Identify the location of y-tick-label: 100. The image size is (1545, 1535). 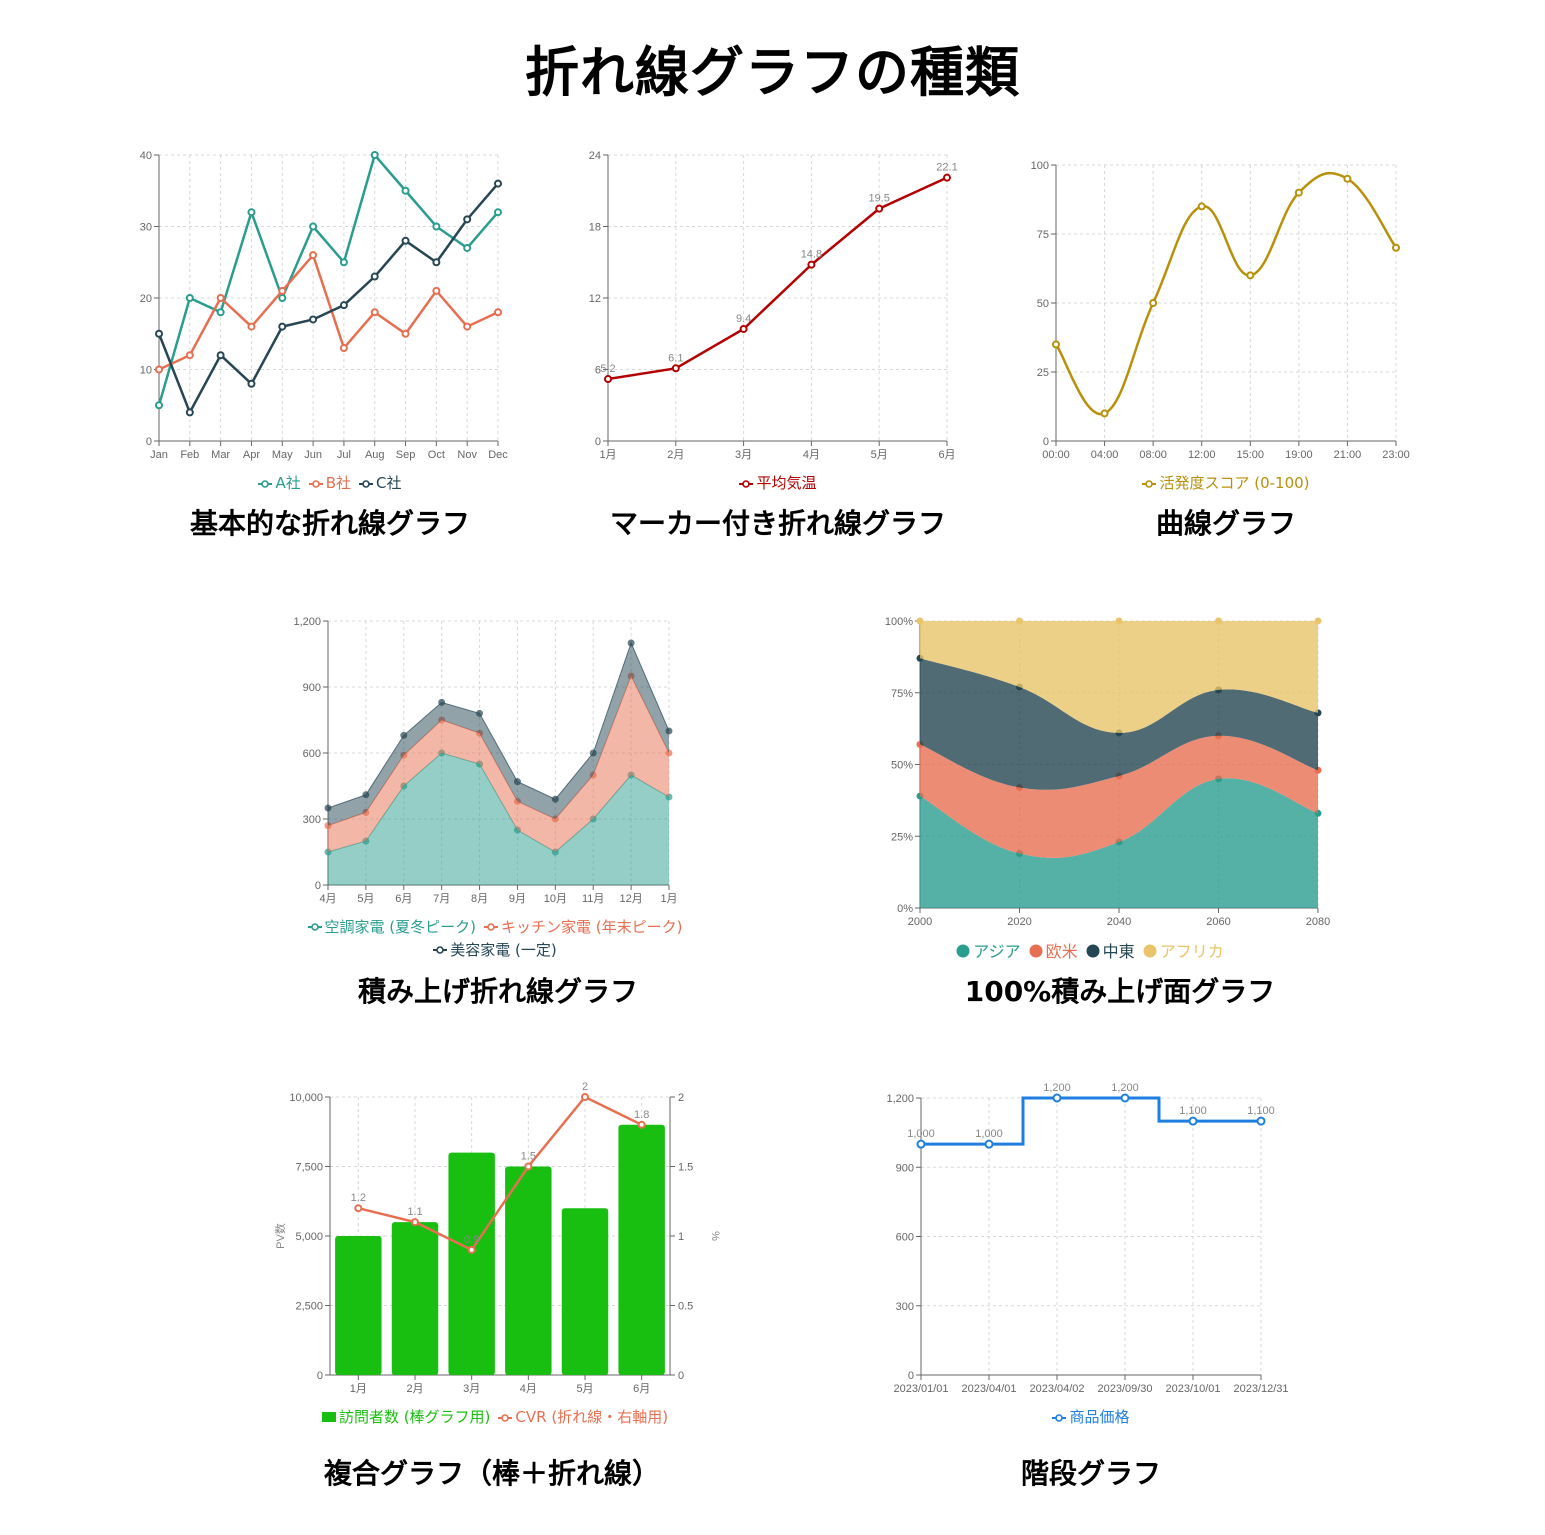
(1040, 166).